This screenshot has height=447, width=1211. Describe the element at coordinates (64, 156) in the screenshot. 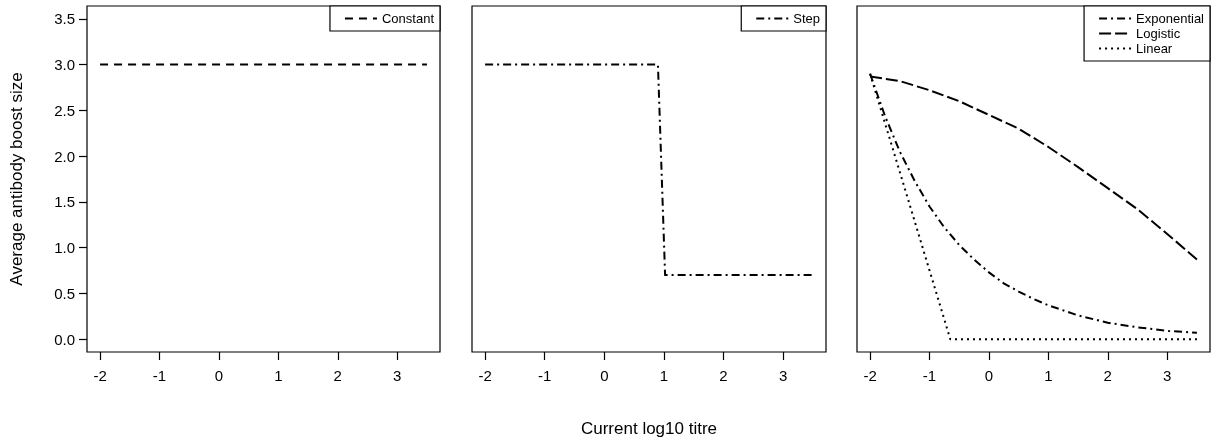

I see `y-tick-label: 2.0` at that location.